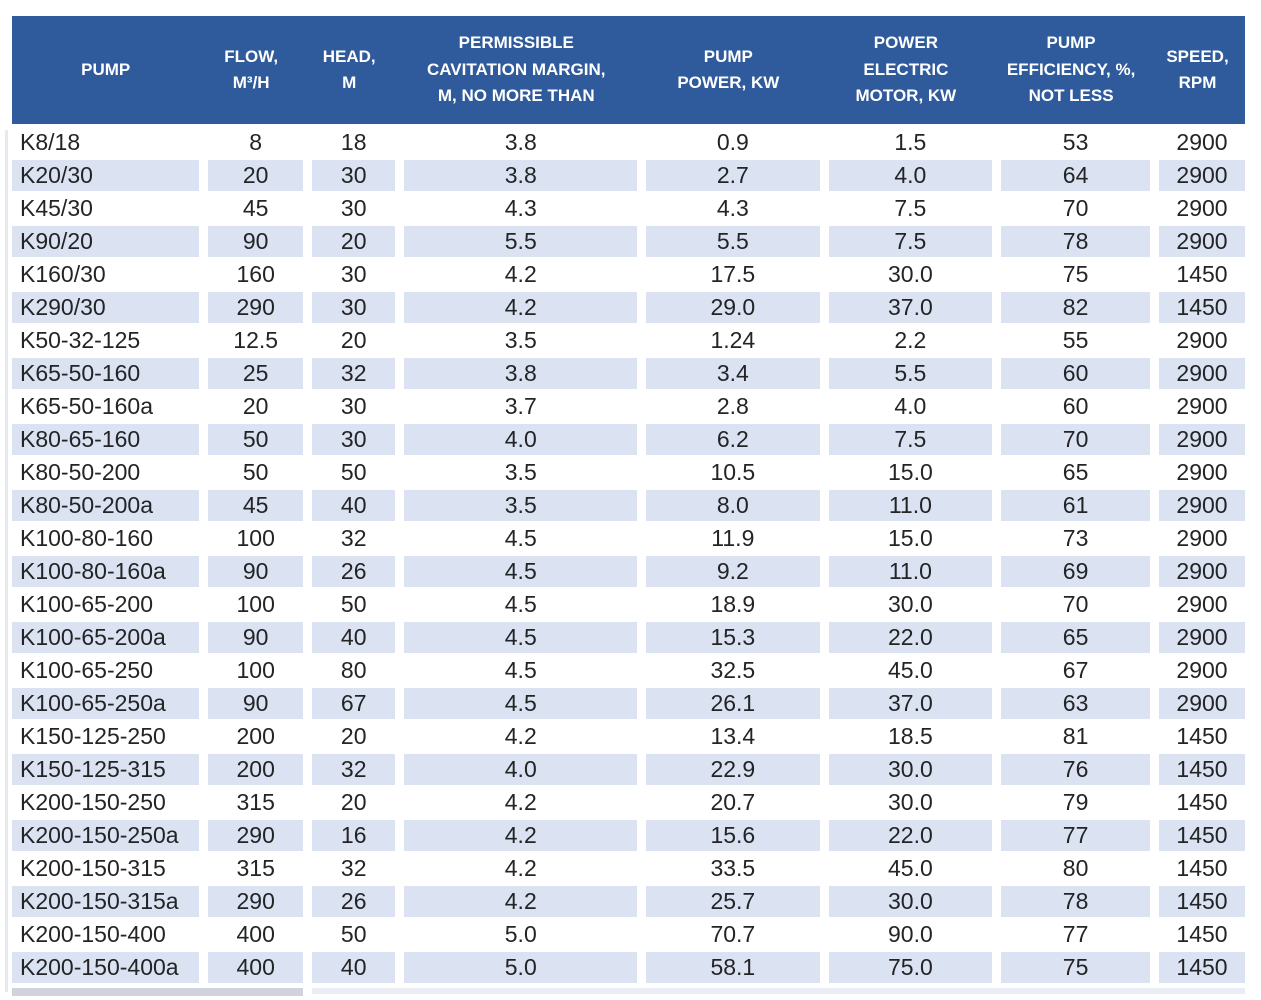 Image resolution: width=1261 pixels, height=1000 pixels. Describe the element at coordinates (628, 902) in the screenshot. I see `table-row: K200-150-315a 290 26 4.2 25.7 30.0 78 1450` at that location.